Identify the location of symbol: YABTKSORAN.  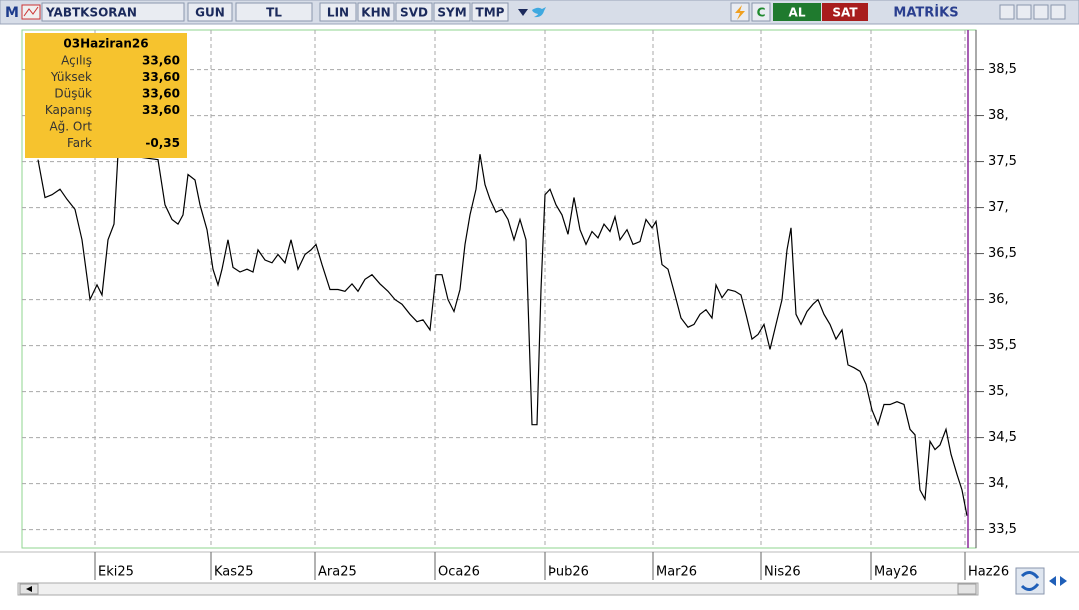
(91, 13).